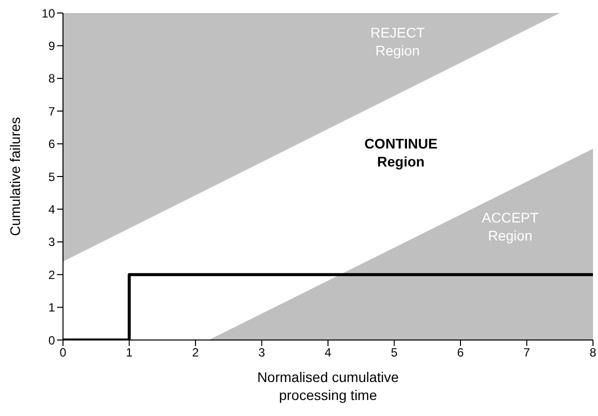  I want to click on x-tick-label: 2, so click(196, 353).